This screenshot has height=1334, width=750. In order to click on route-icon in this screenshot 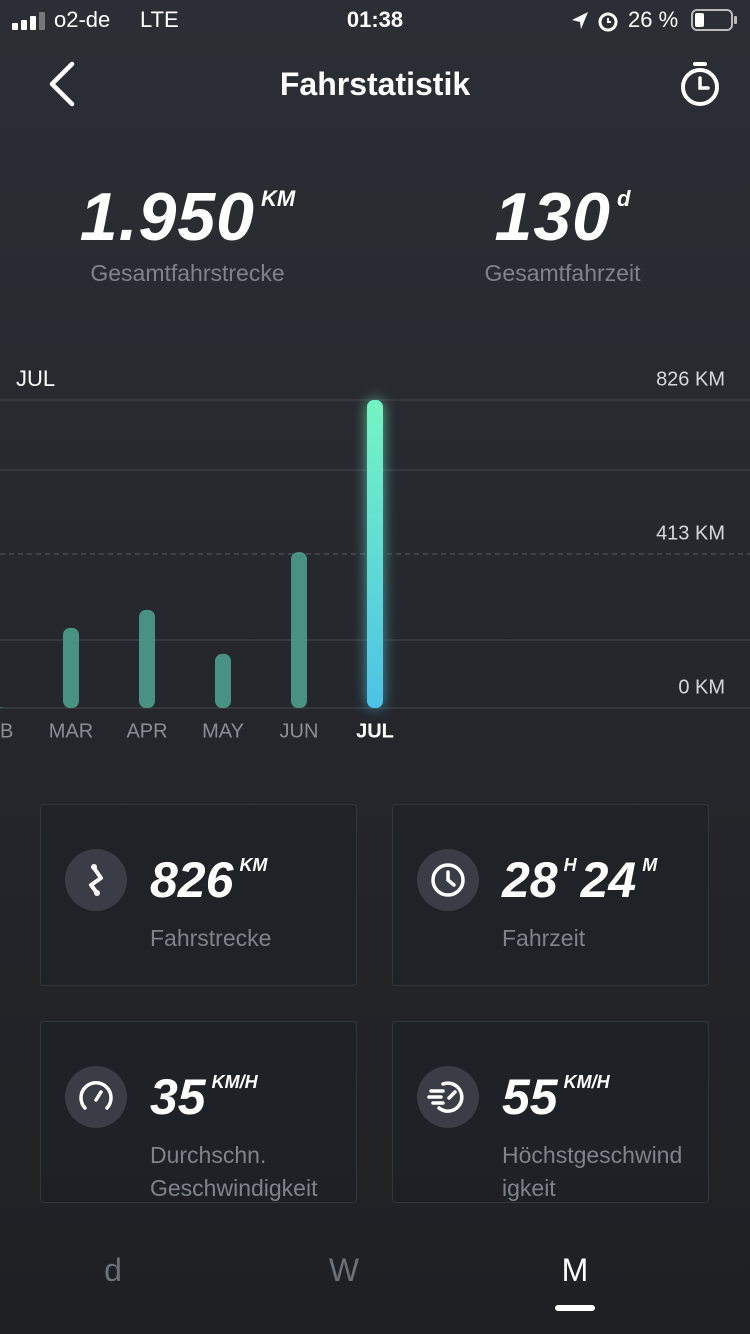, I will do `click(96, 880)`.